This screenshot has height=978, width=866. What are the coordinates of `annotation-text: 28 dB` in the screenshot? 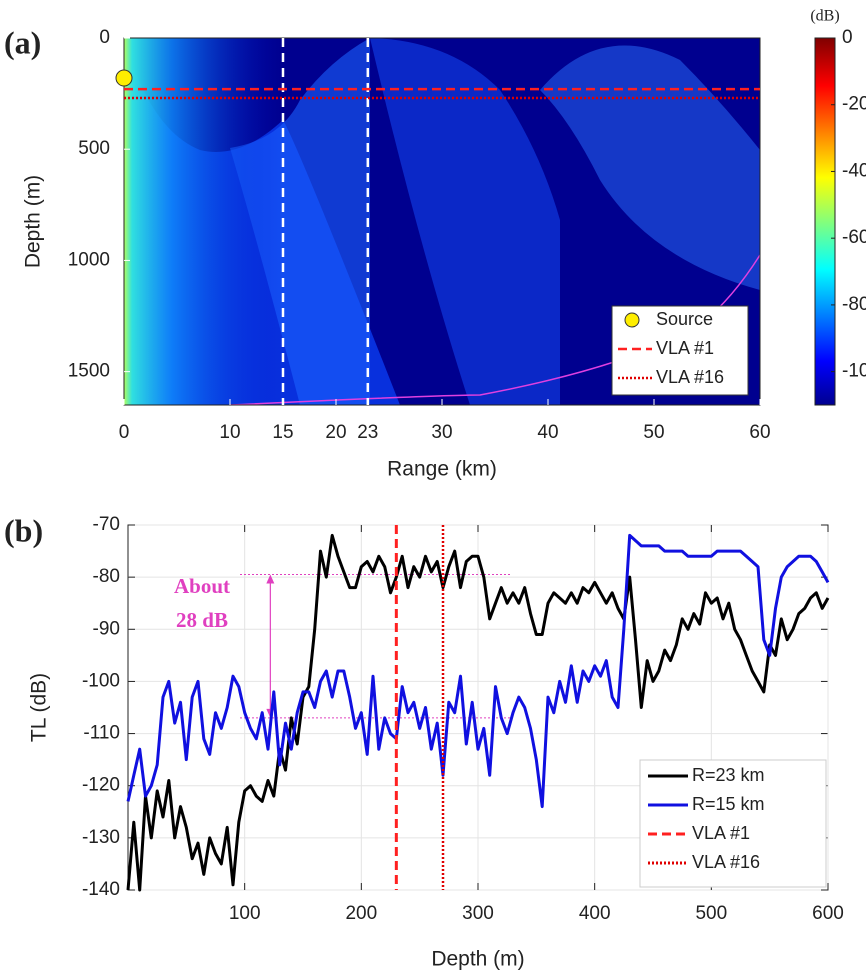 It's located at (202, 620).